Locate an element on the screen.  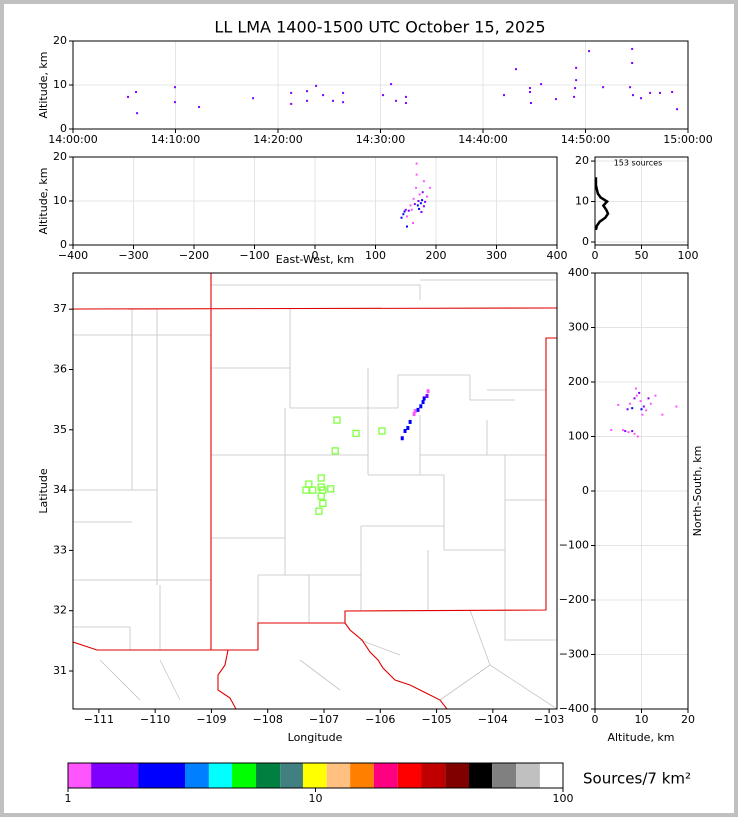
x-tick-label: 14:10:00 is located at coordinates (175, 139).